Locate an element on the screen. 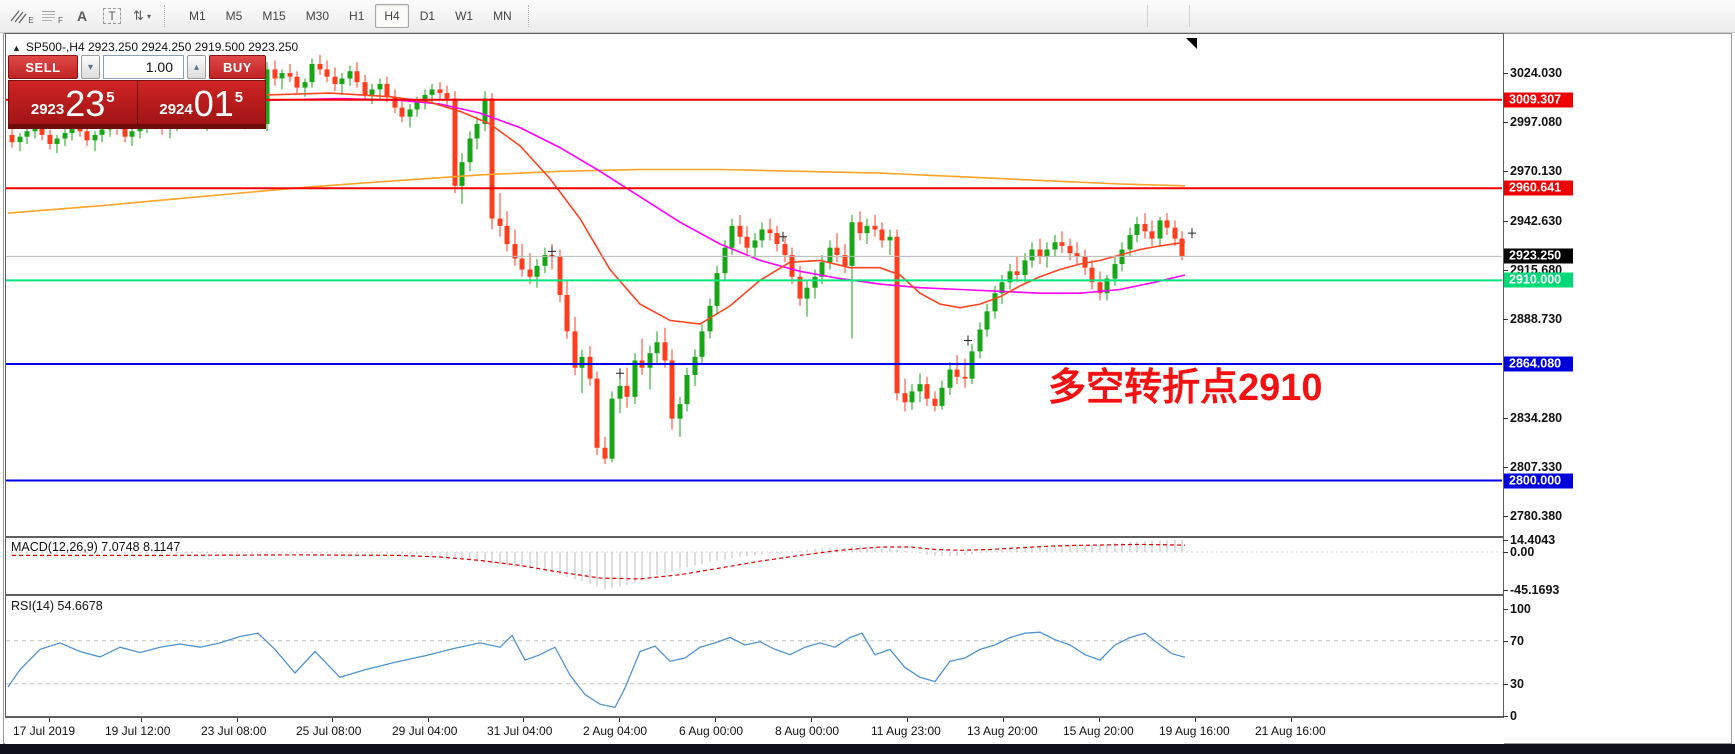 The image size is (1735, 754). chart-shift-marker-icon is located at coordinates (1191, 43).